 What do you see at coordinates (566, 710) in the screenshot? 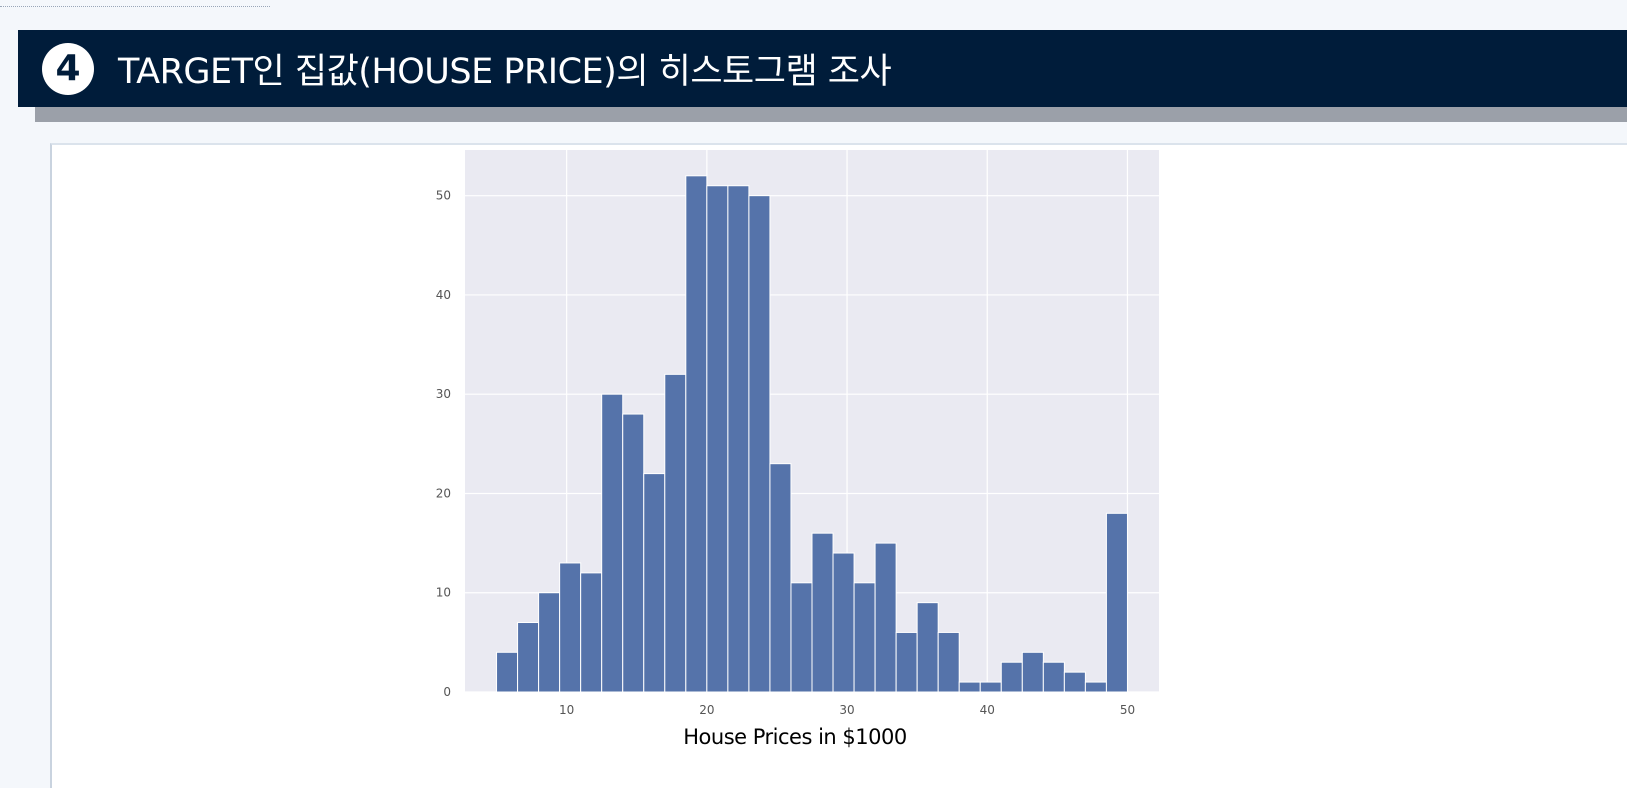
I see `x-tick-label: 10` at bounding box center [566, 710].